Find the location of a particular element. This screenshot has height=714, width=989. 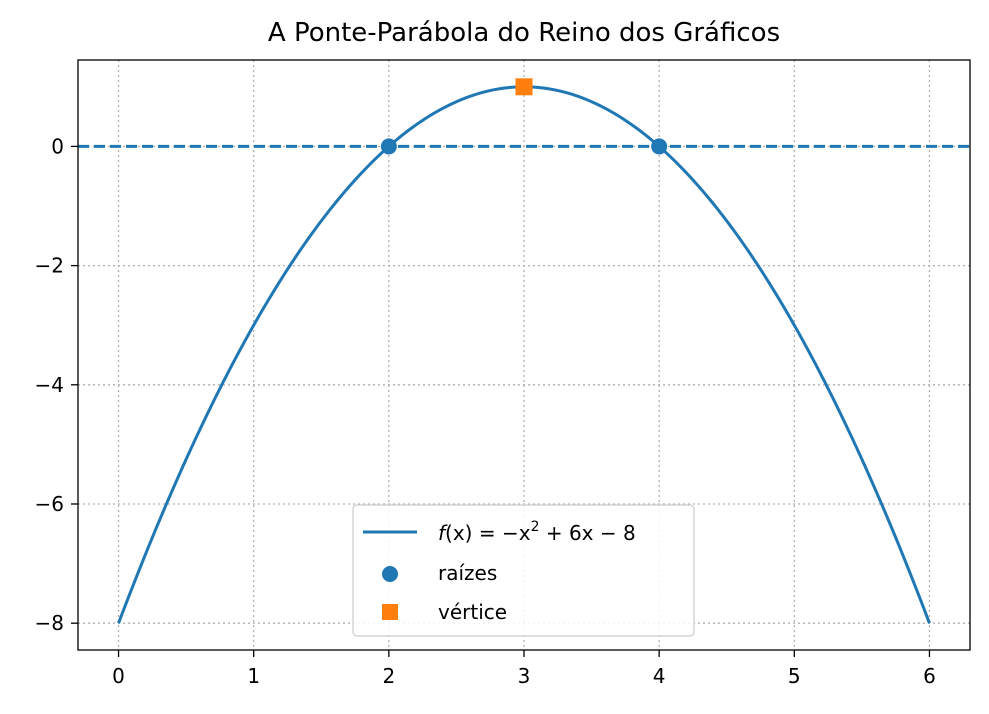

legend-box is located at coordinates (523, 570).